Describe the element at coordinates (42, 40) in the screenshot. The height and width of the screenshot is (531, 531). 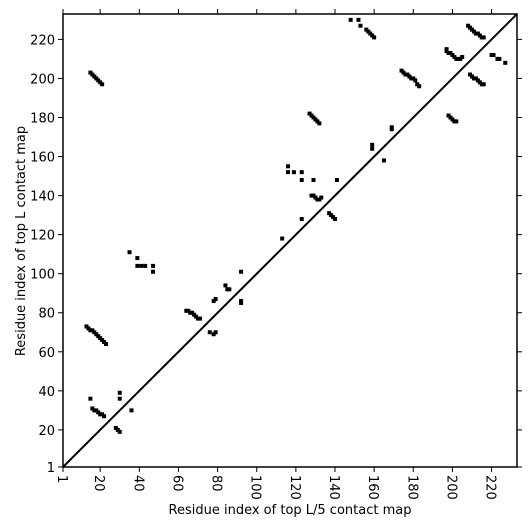
I see `y-tick-label: 220` at that location.